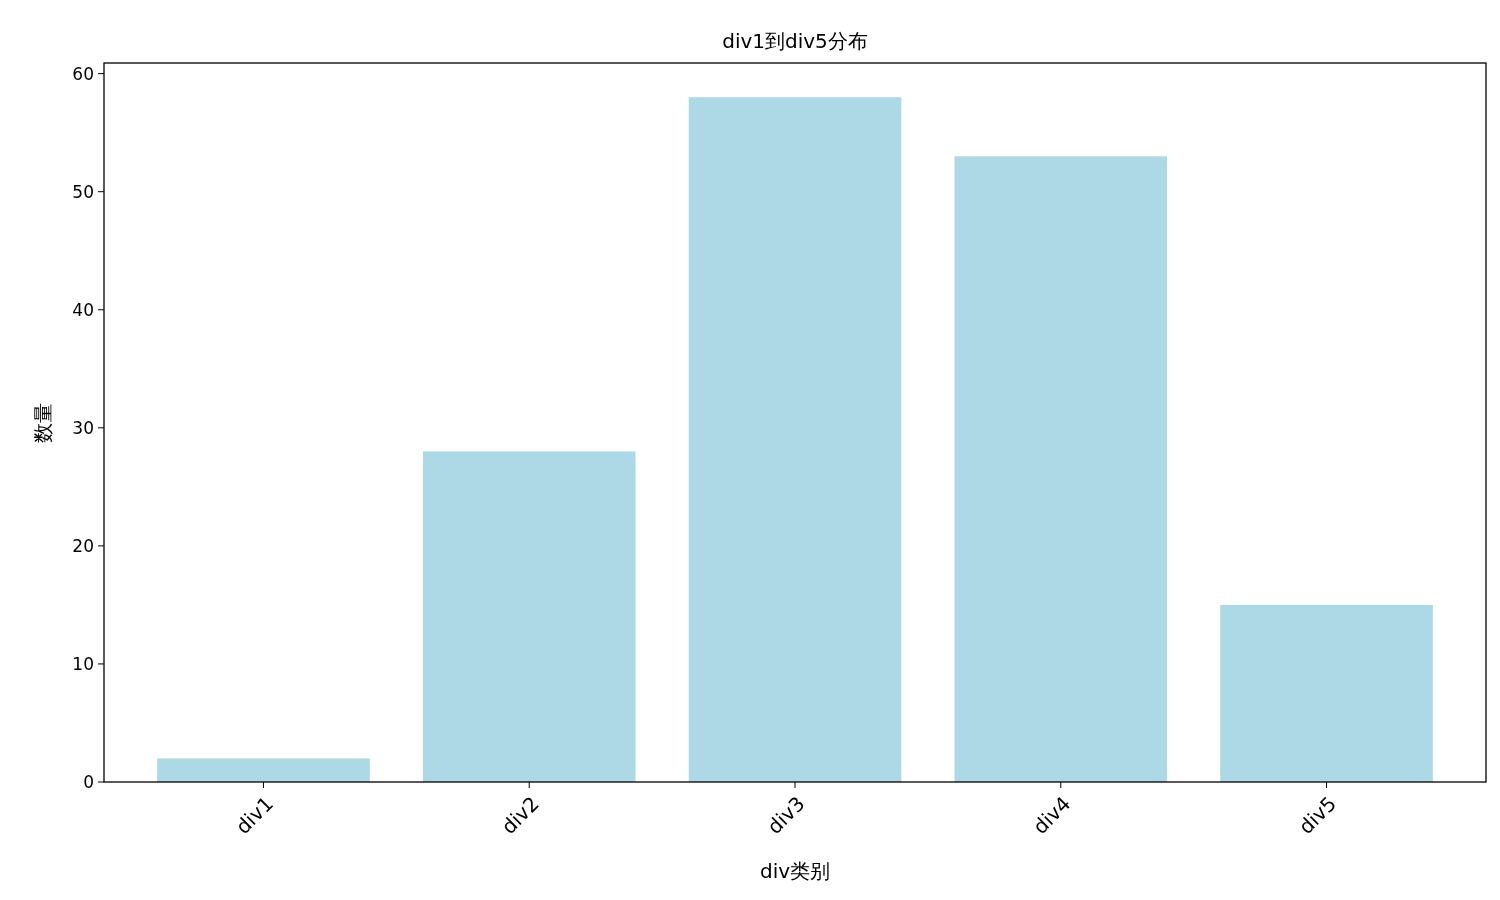 This screenshot has height=900, width=1500. What do you see at coordinates (83, 309) in the screenshot?
I see `y-tick-label: 40` at bounding box center [83, 309].